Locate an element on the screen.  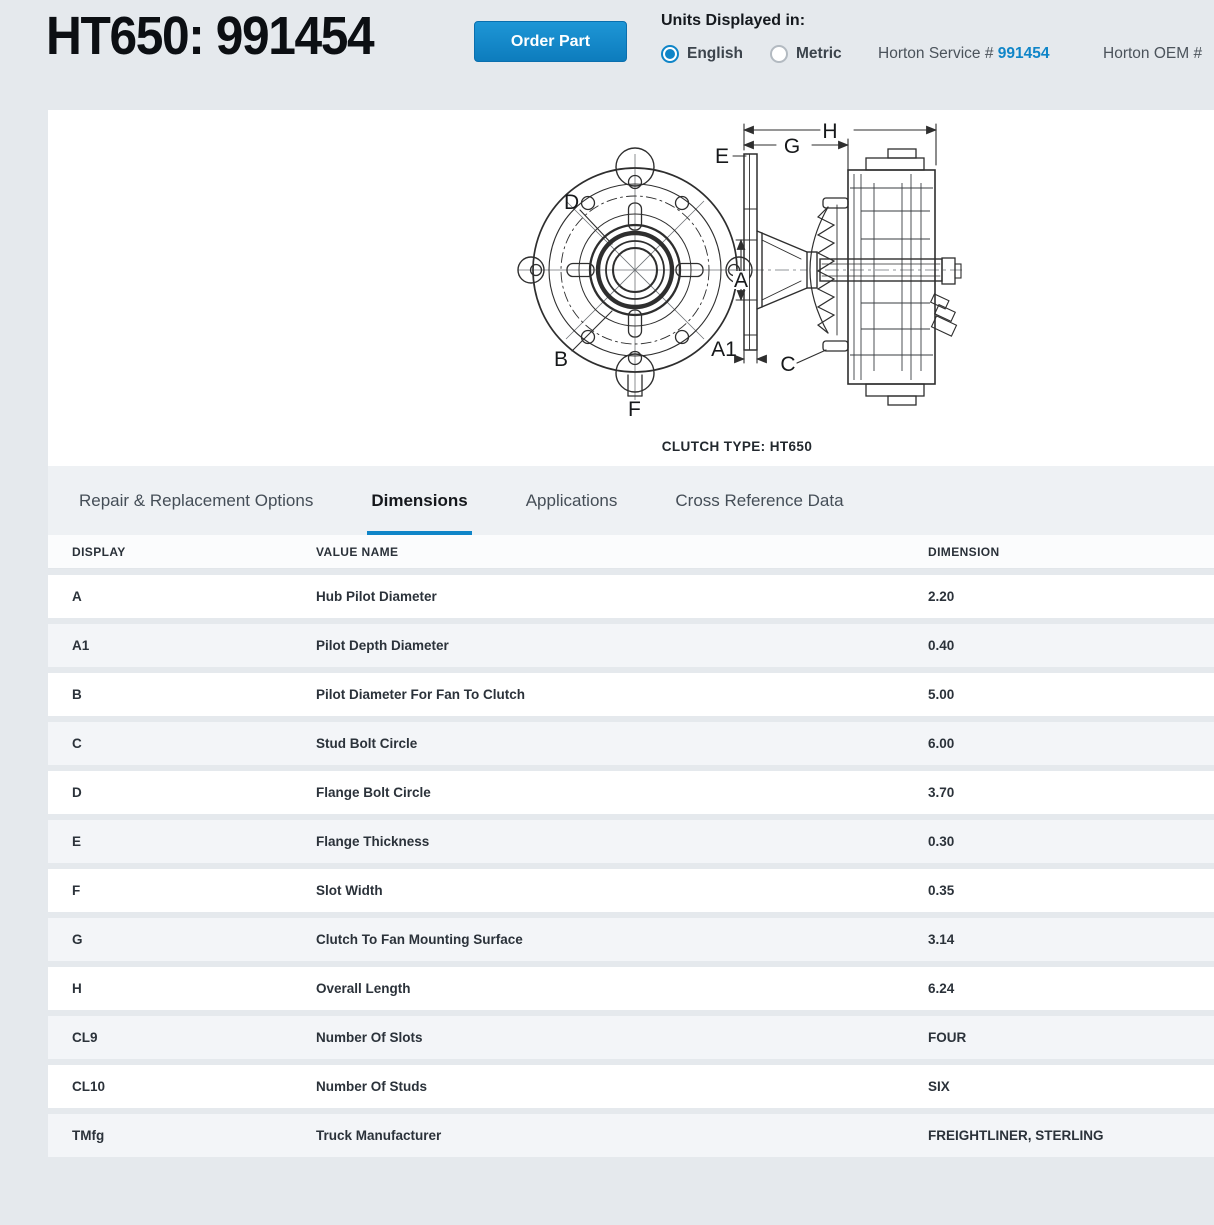
table-row: CL9 Number Of Slots FOUR is located at coordinates (631, 1037).